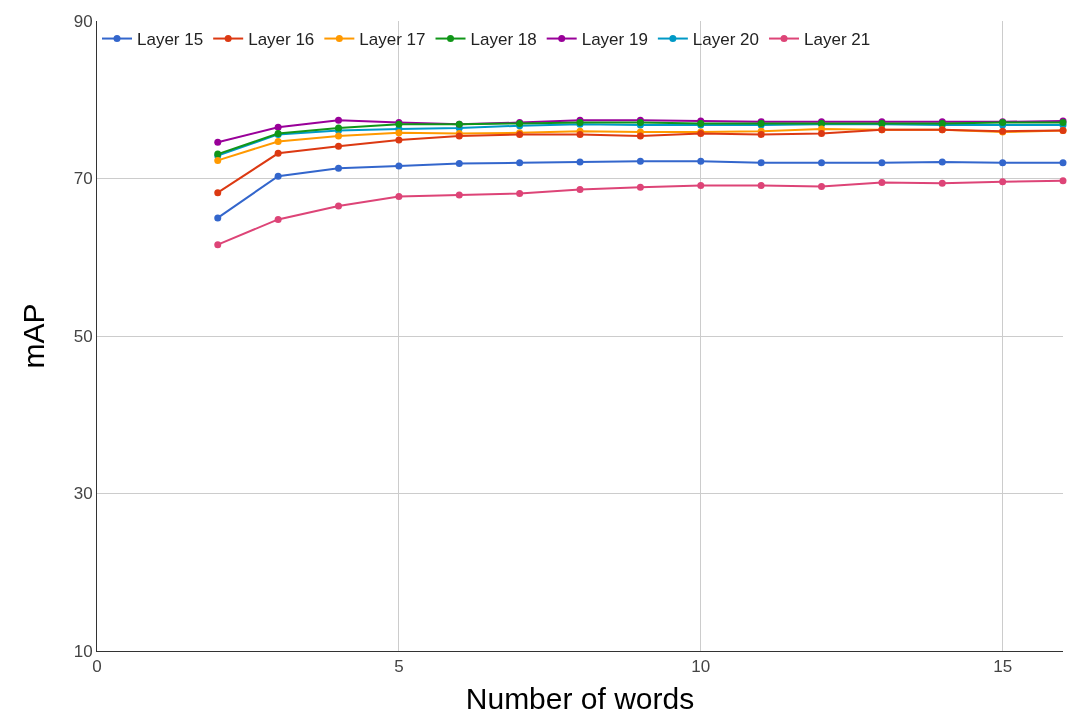  What do you see at coordinates (1003, 667) in the screenshot?
I see `x-tick-label: 15` at bounding box center [1003, 667].